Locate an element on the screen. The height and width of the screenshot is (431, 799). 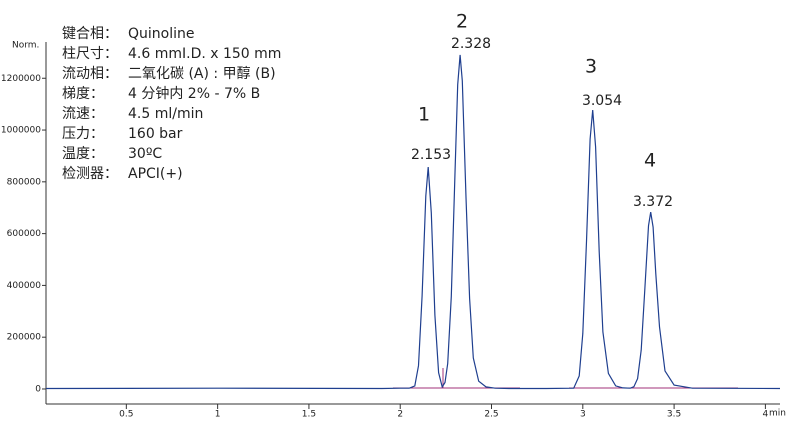
y-tick-label: 800000 is located at coordinates (24, 182).